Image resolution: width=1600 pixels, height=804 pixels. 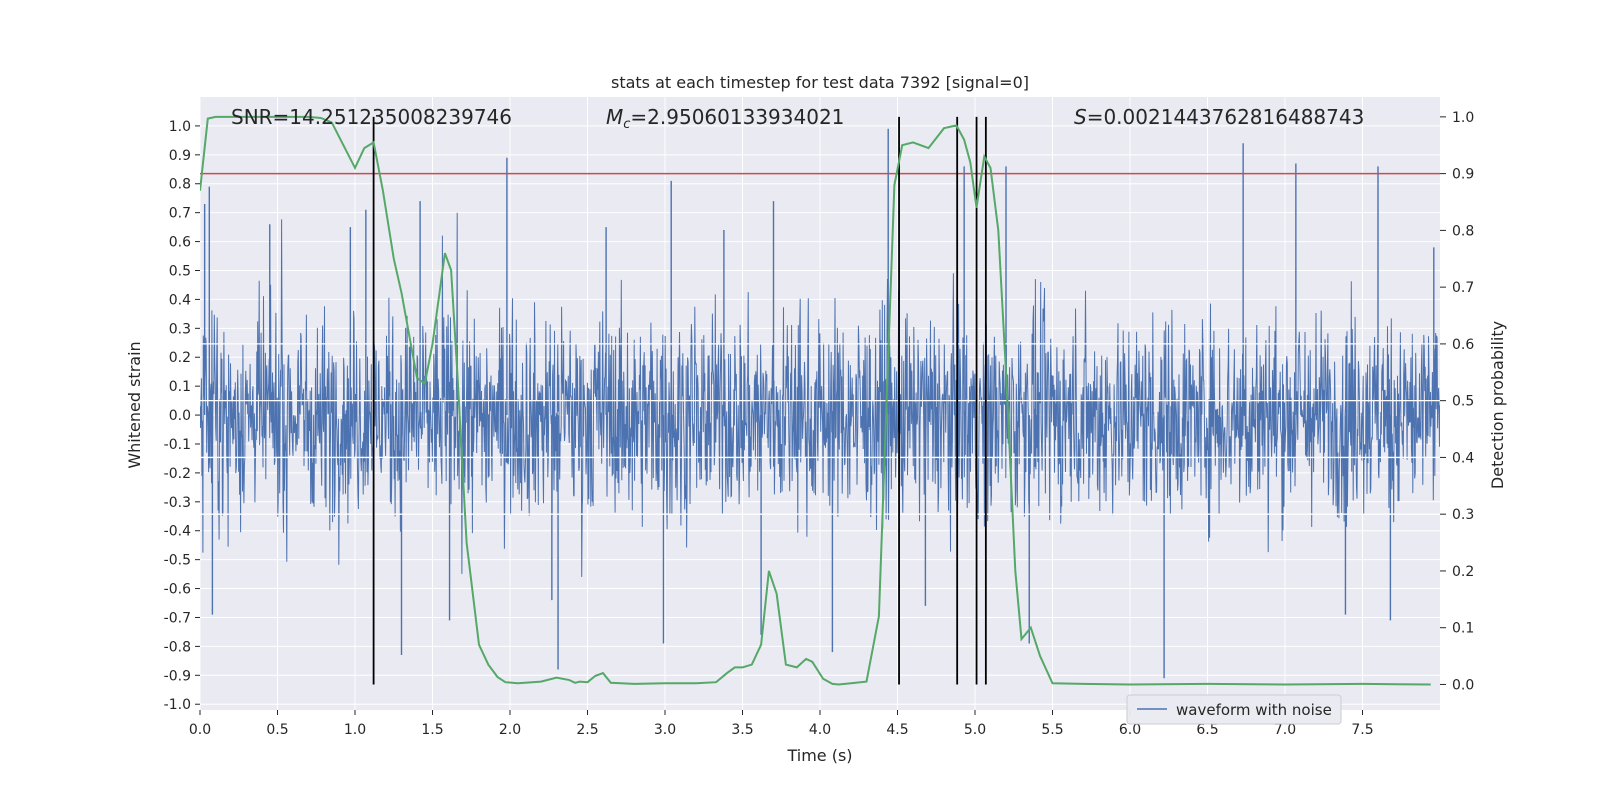 What do you see at coordinates (177, 503) in the screenshot?
I see `y-left-tick-label: -0.3` at bounding box center [177, 503].